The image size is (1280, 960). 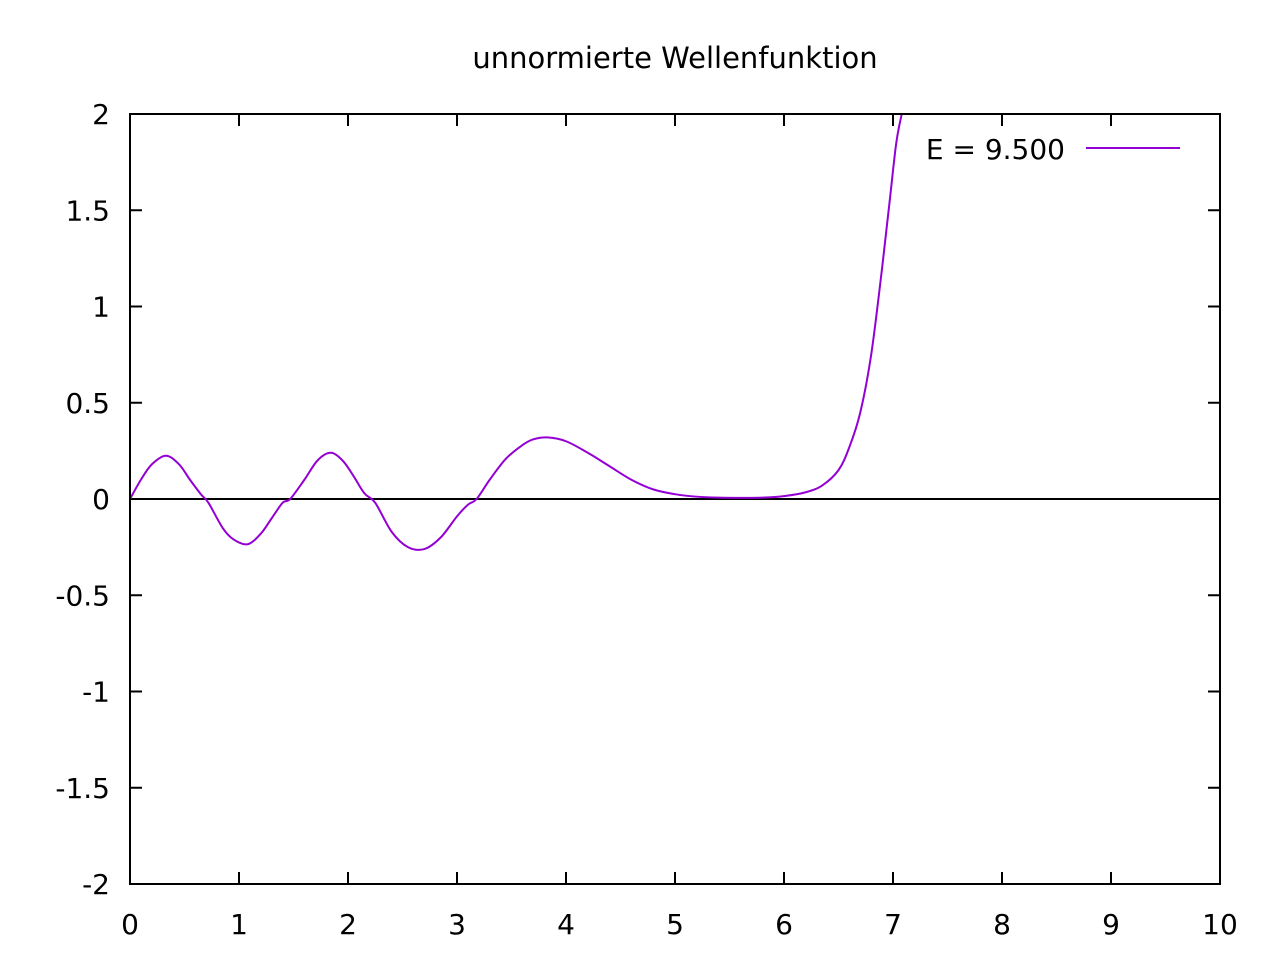 What do you see at coordinates (239, 924) in the screenshot?
I see `x-tick-label: 1` at bounding box center [239, 924].